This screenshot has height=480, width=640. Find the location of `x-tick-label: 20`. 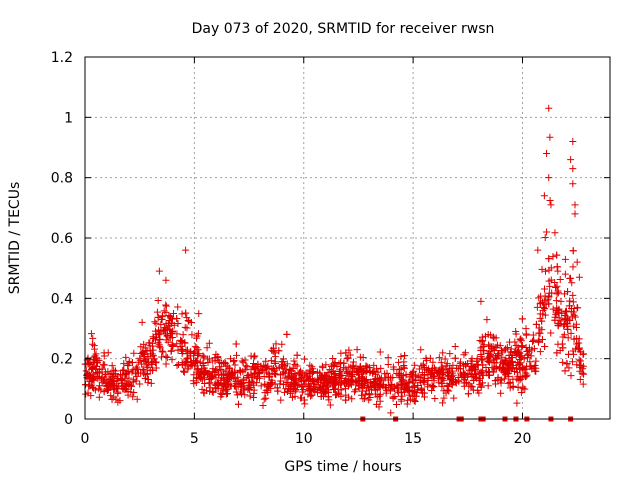

x-tick-label: 20 is located at coordinates (523, 439).